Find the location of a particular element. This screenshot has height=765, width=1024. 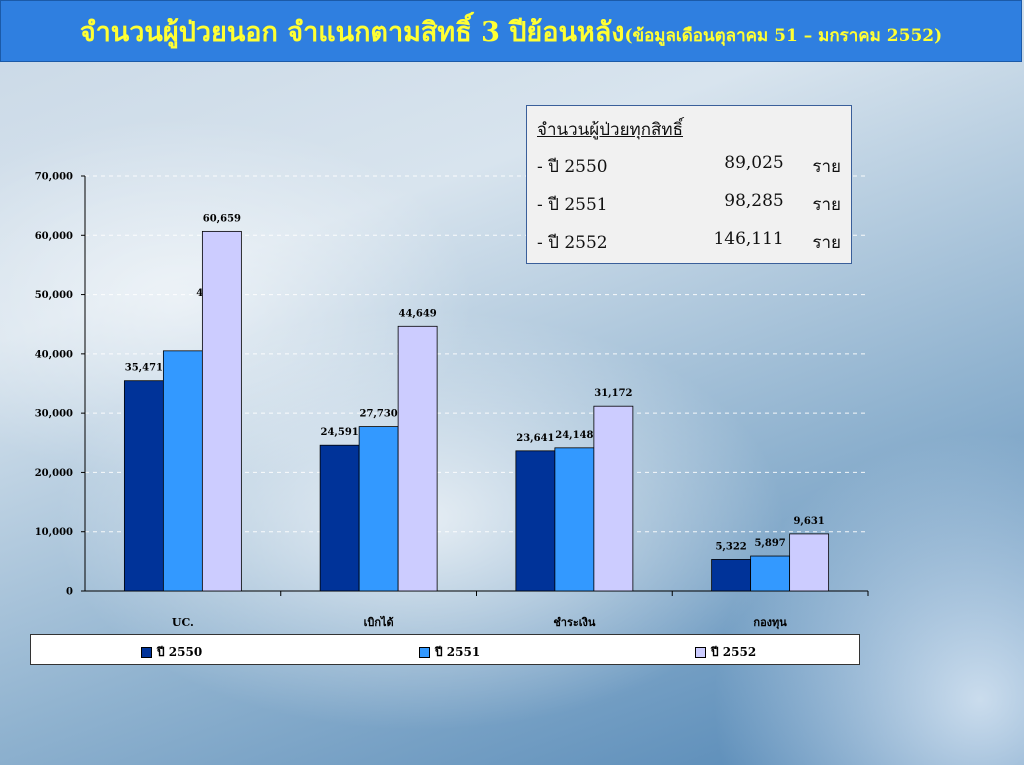

legend-item: ปี 2551 is located at coordinates (449, 652).